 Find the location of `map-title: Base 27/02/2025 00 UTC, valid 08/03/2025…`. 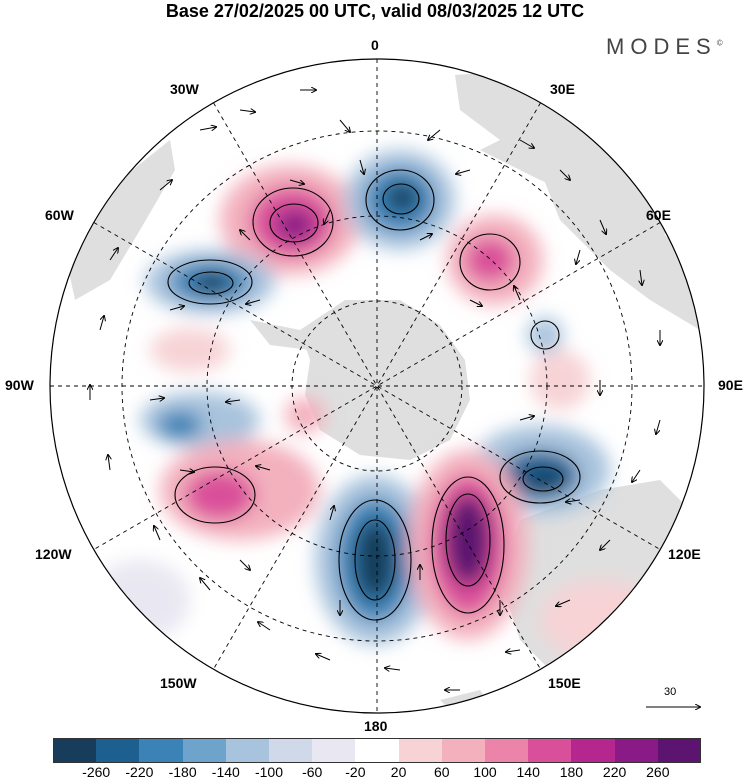

map-title: Base 27/02/2025 00 UTC, valid 08/03/2025… is located at coordinates (375, 11).